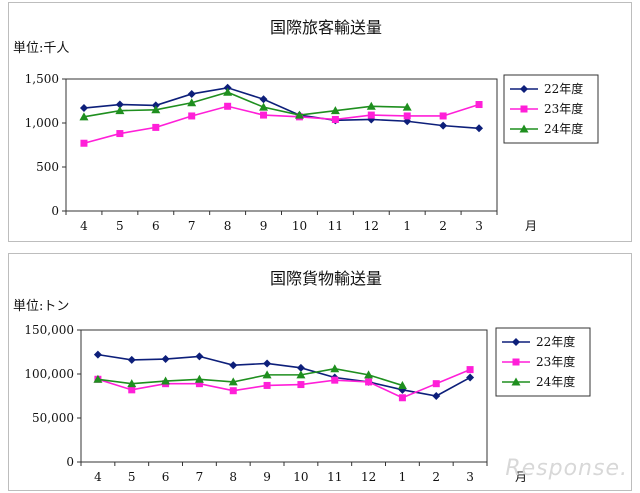 The image size is (640, 493). What do you see at coordinates (42, 123) in the screenshot?
I see `y-tick-label: 1,000` at bounding box center [42, 123].